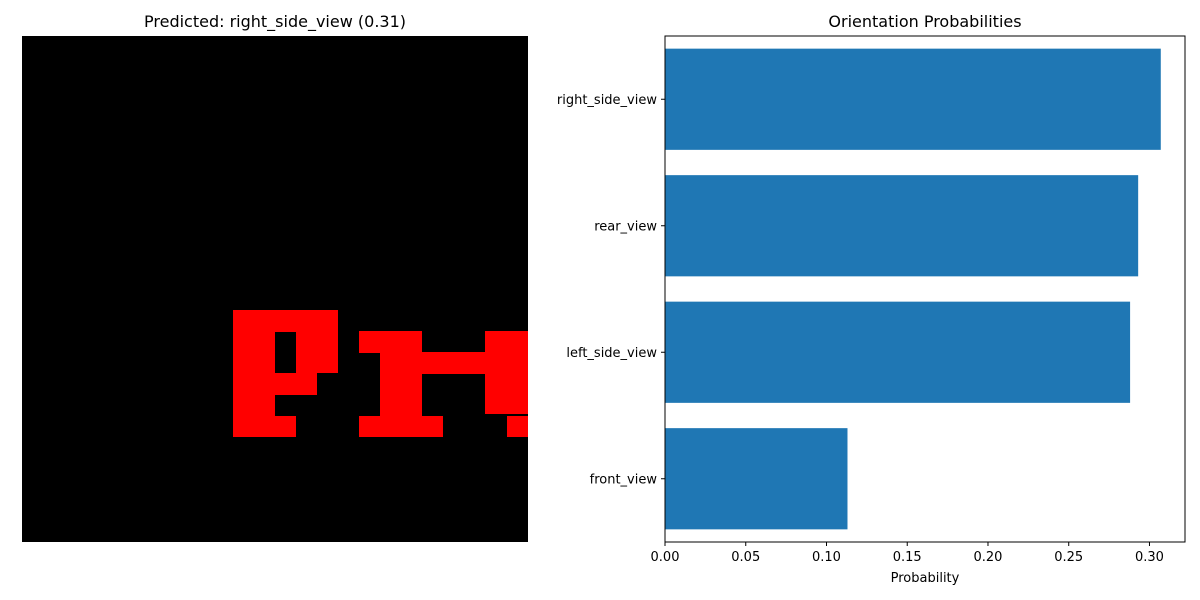 The width and height of the screenshot is (1200, 600). I want to click on x-tick-label: 0.10, so click(826, 557).